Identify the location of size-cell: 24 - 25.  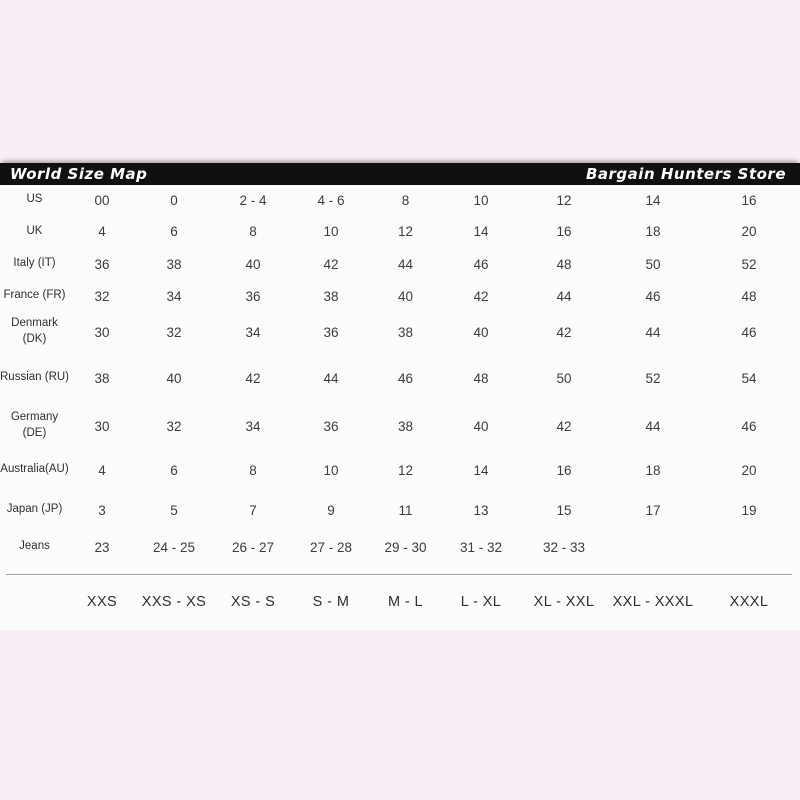
(174, 547).